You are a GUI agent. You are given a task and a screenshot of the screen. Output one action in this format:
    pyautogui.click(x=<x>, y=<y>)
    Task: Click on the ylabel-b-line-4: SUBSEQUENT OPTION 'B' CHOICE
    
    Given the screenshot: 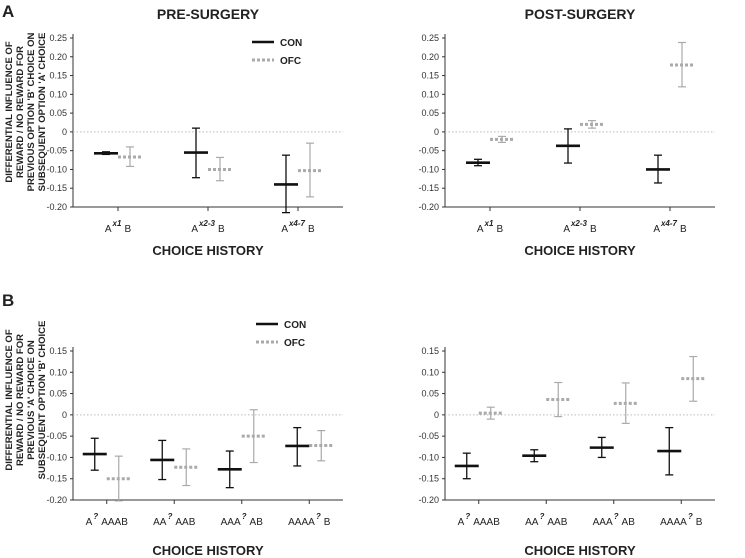 What is the action you would take?
    pyautogui.click(x=42, y=400)
    